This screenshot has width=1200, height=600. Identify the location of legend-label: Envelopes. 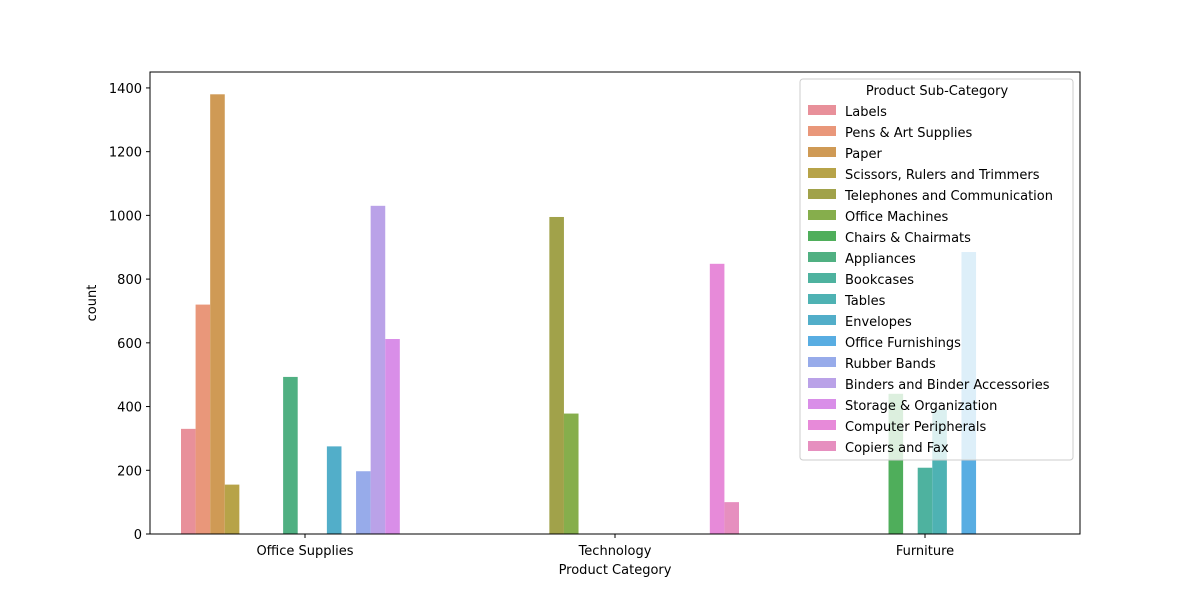
(878, 322).